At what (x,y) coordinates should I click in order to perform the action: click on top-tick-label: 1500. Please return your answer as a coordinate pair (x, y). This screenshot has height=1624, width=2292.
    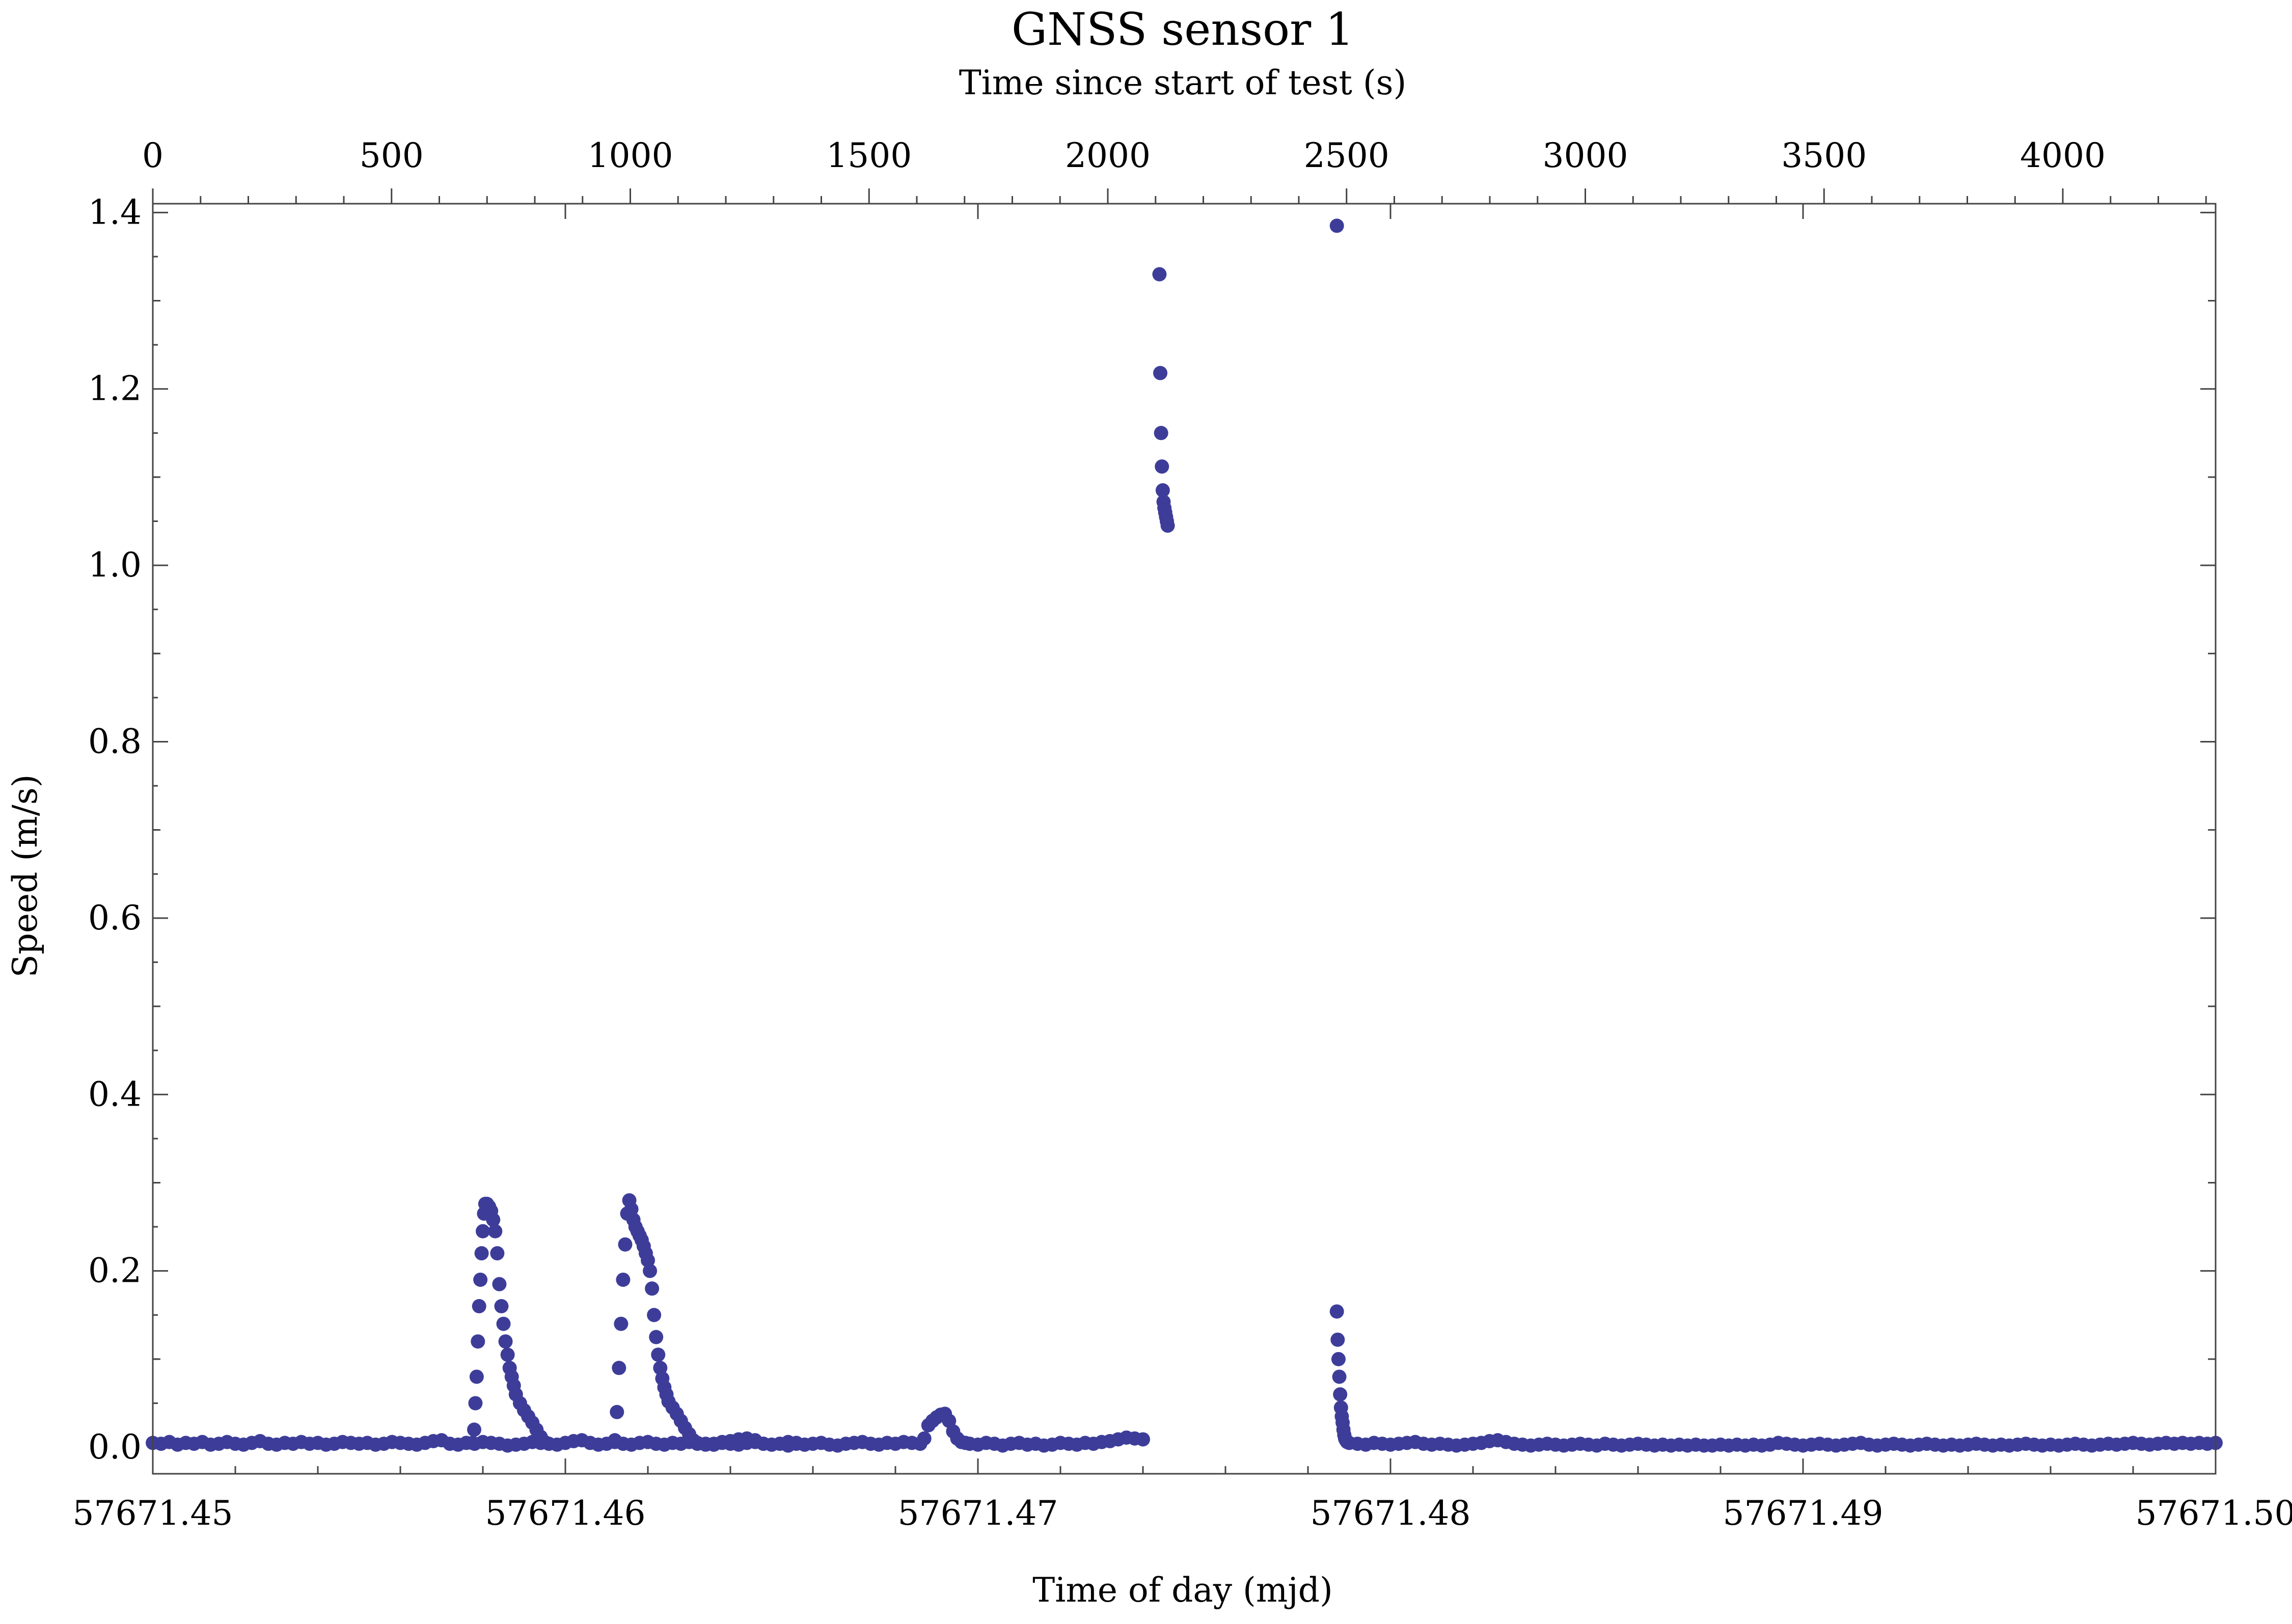
    Looking at the image, I should click on (869, 155).